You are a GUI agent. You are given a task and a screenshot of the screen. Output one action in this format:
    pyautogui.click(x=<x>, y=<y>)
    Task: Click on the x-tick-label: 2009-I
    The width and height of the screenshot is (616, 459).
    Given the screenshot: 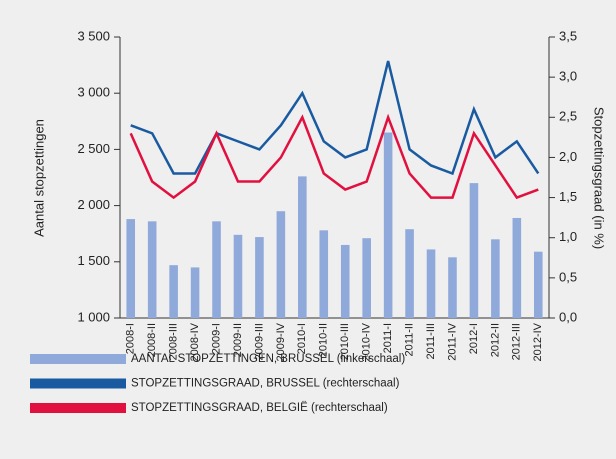 What is the action you would take?
    pyautogui.click(x=216, y=338)
    